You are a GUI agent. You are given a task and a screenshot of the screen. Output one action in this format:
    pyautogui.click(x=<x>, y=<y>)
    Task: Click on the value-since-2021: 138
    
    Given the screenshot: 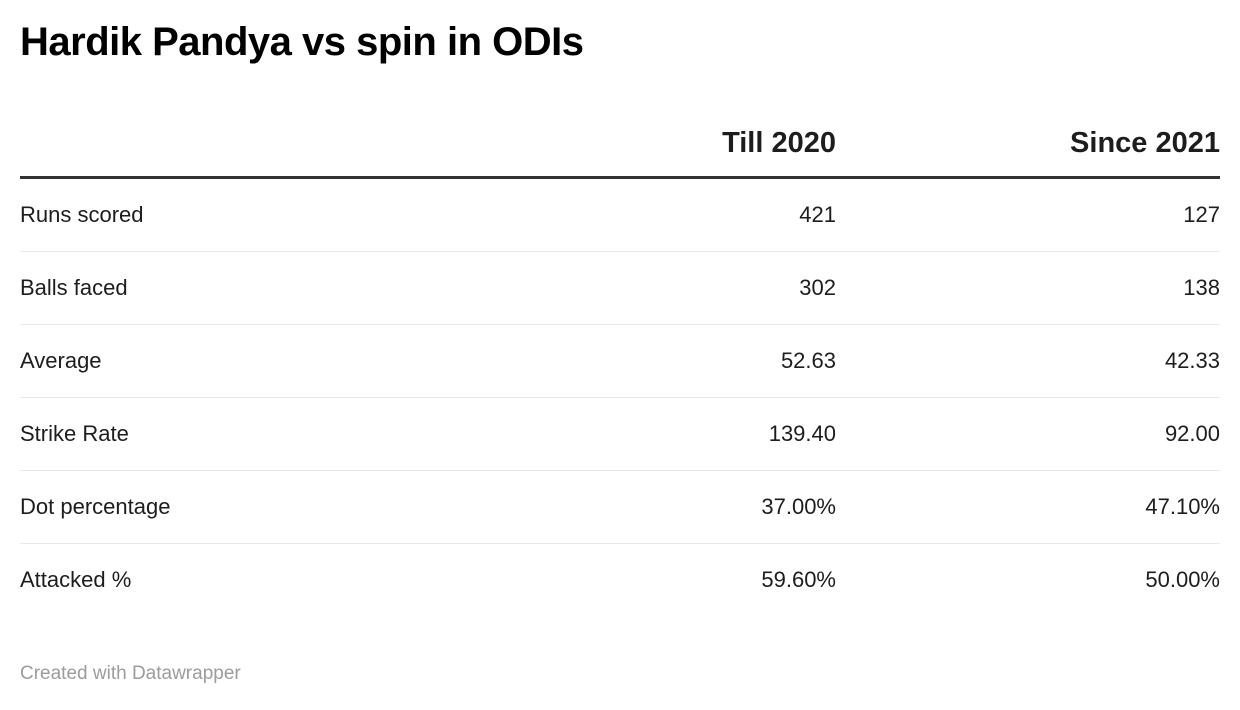 What is the action you would take?
    pyautogui.click(x=1028, y=288)
    